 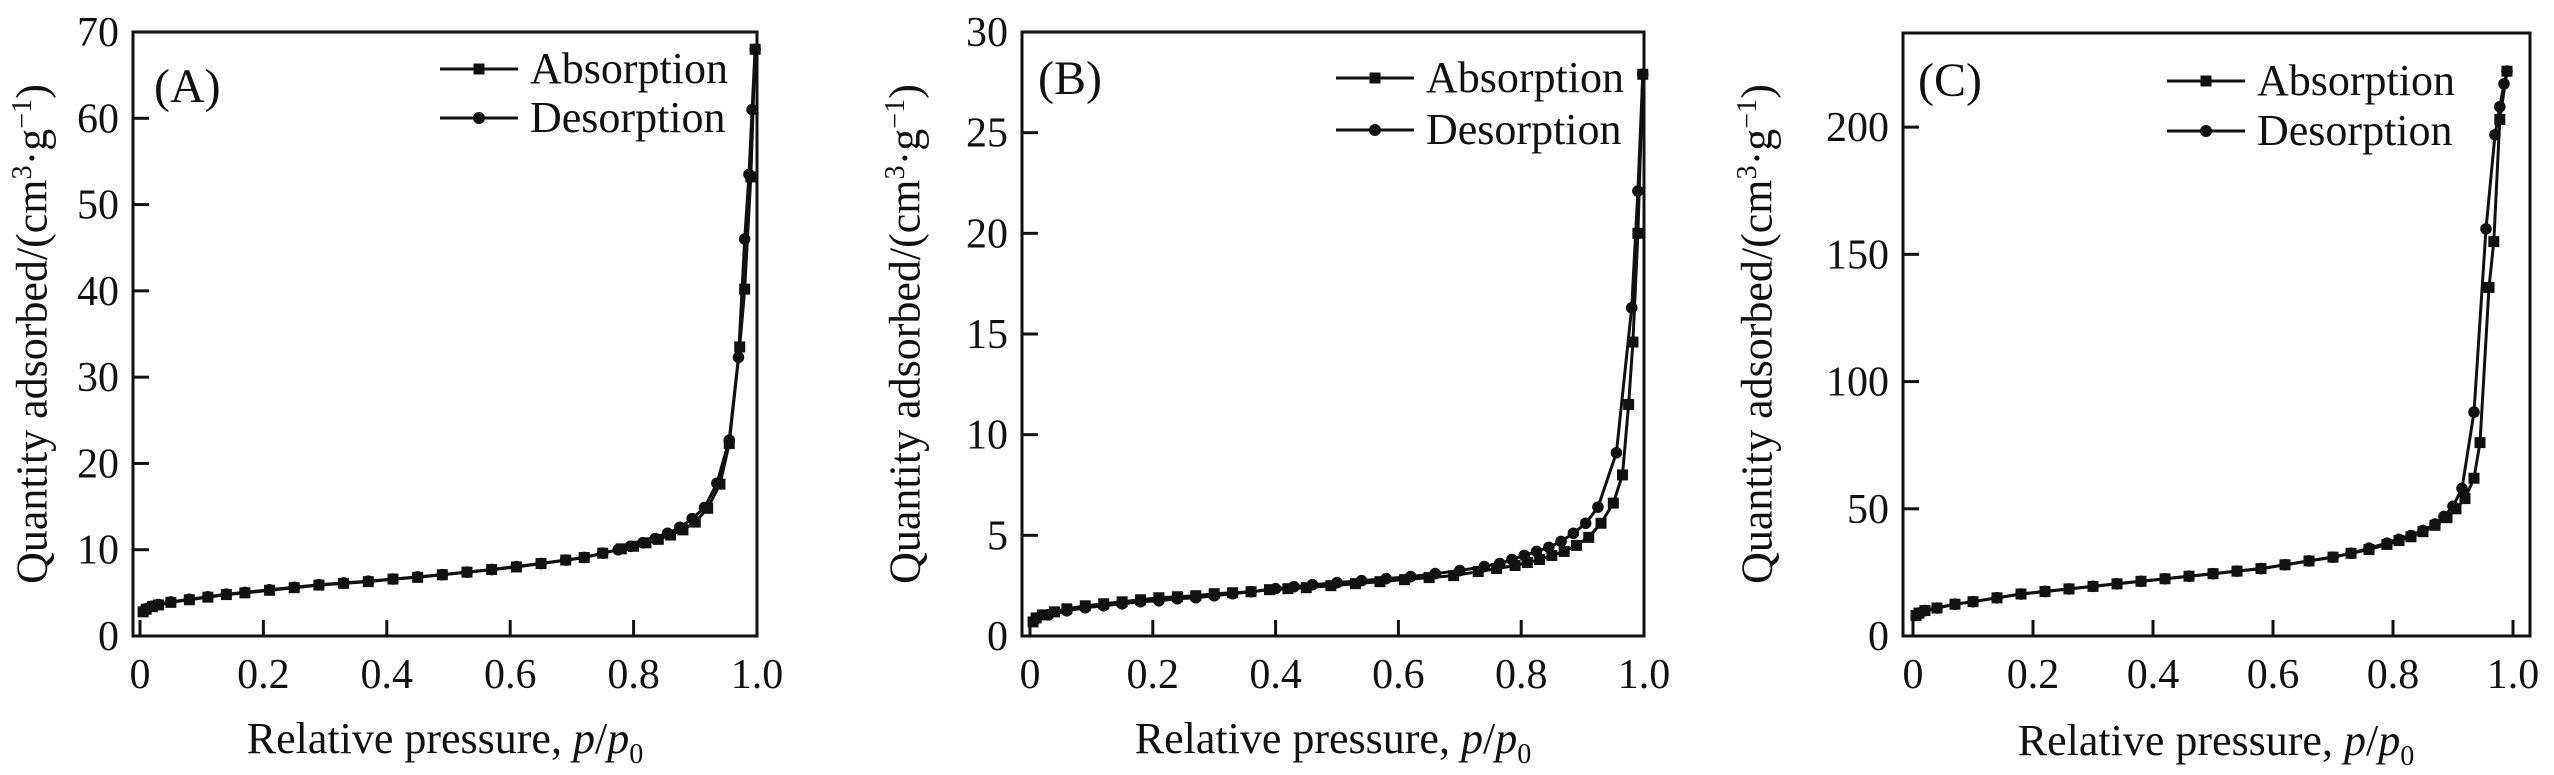 What do you see at coordinates (1480, 78) in the screenshot?
I see `legend-row-absorption: Absorption` at bounding box center [1480, 78].